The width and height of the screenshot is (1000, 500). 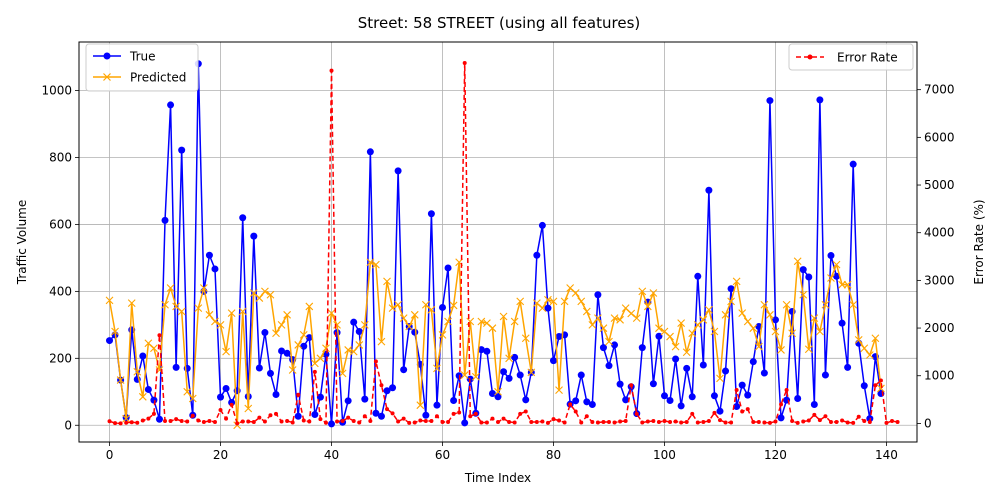 I want to click on x-tick-label: 140, so click(x=886, y=455).